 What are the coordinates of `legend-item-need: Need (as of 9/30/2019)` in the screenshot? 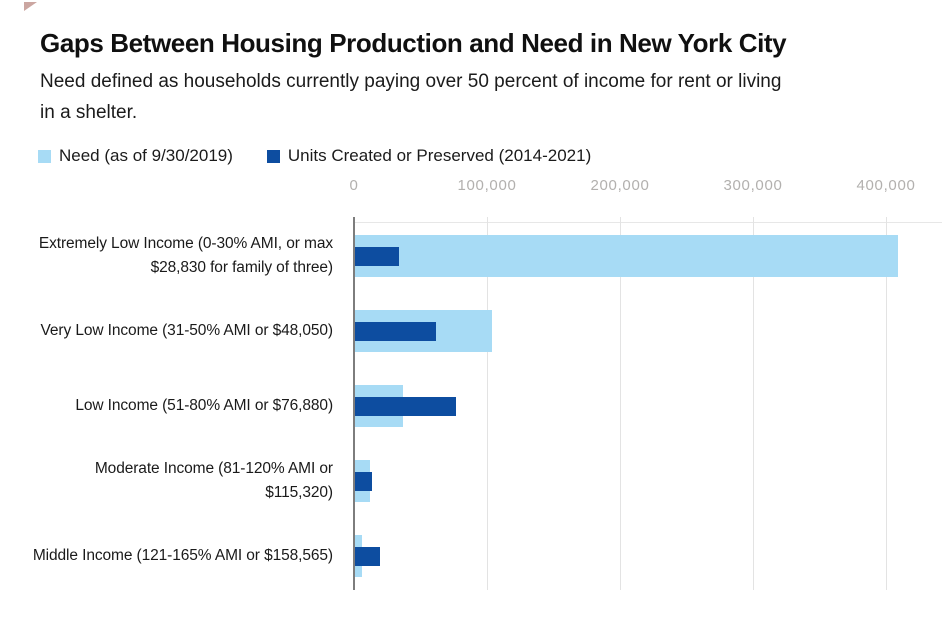 It's located at (135, 156).